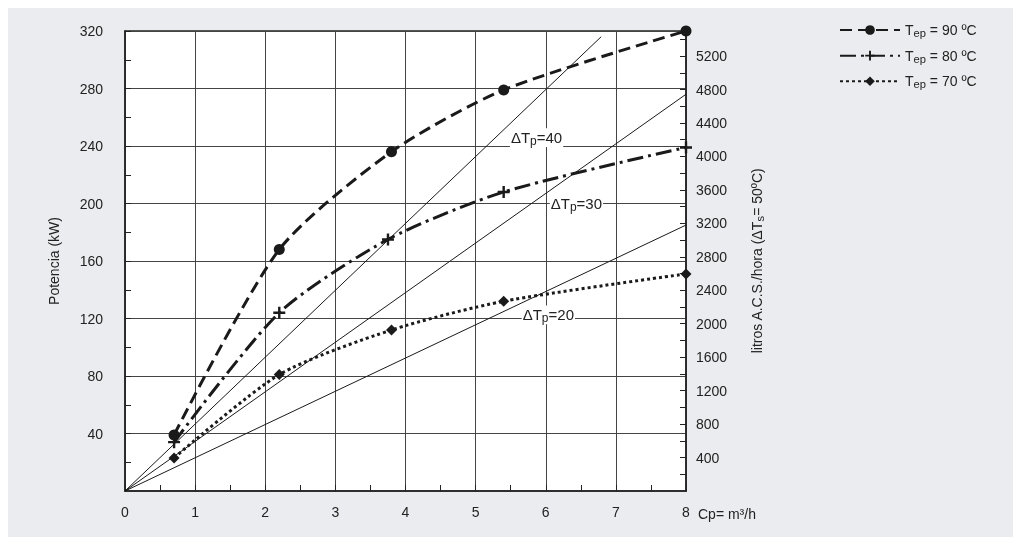 The image size is (1021, 545). What do you see at coordinates (95, 376) in the screenshot?
I see `y-tick-label: 80` at bounding box center [95, 376].